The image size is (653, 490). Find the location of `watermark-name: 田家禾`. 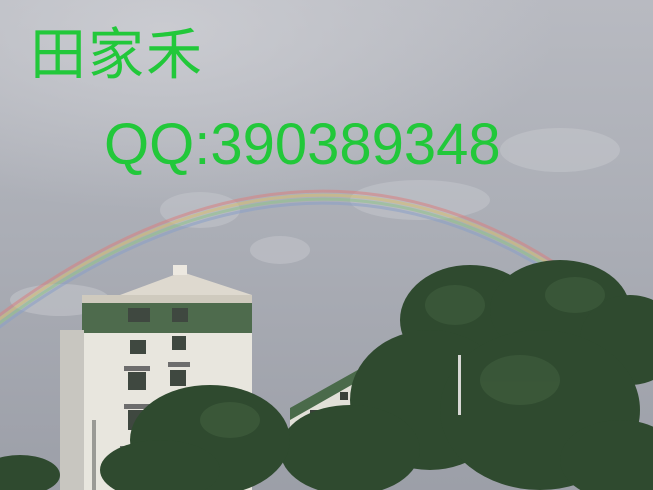

watermark-name: 田家禾 is located at coordinates (117, 55).